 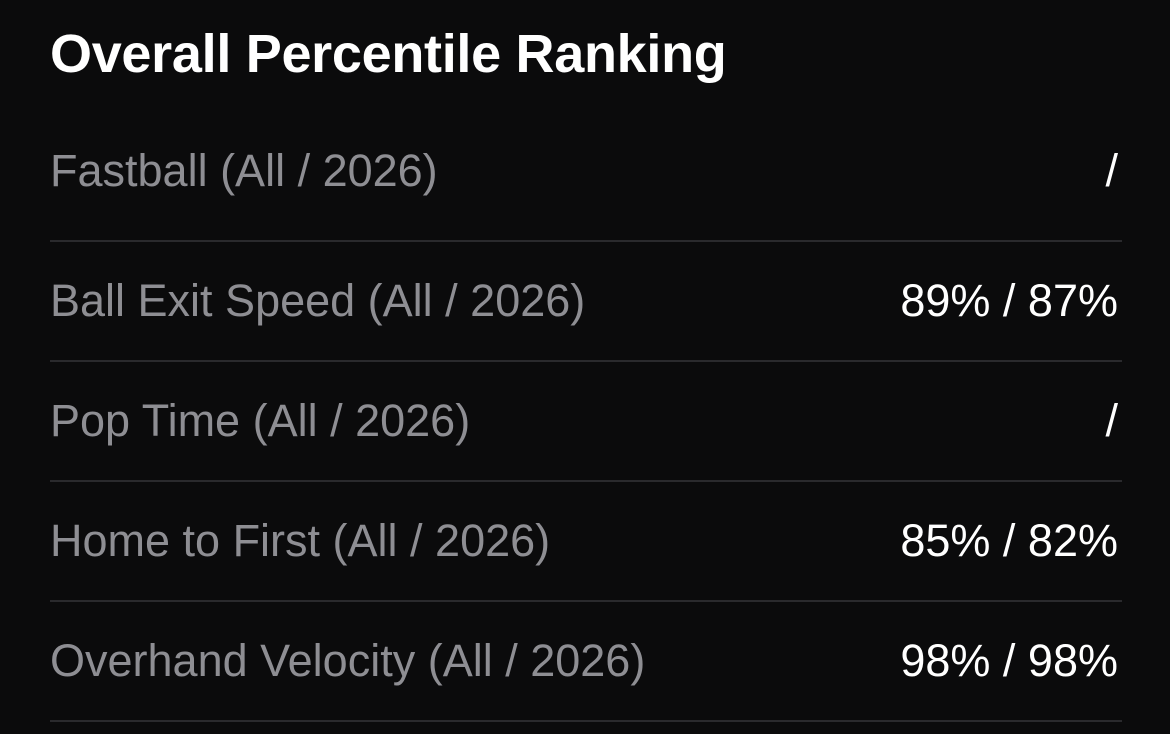 What do you see at coordinates (1009, 660) in the screenshot?
I see `ranking-value: 98% / 98%` at bounding box center [1009, 660].